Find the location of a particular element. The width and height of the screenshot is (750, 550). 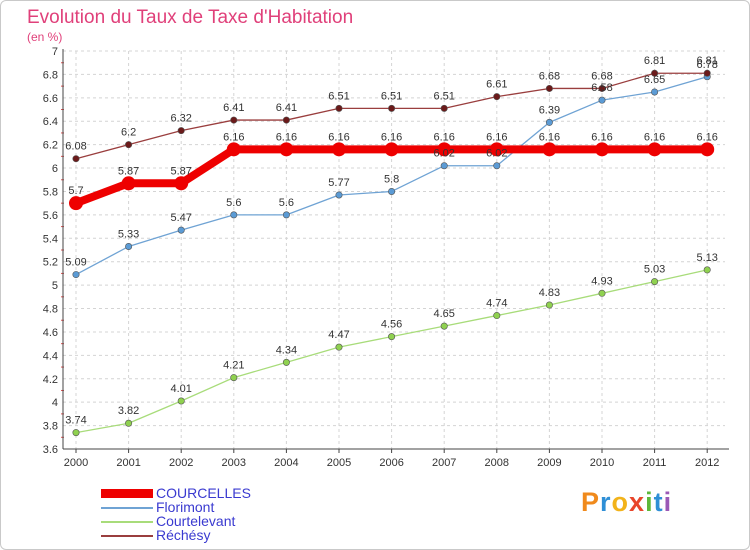

y-tick-label: 6.8 is located at coordinates (50, 75).